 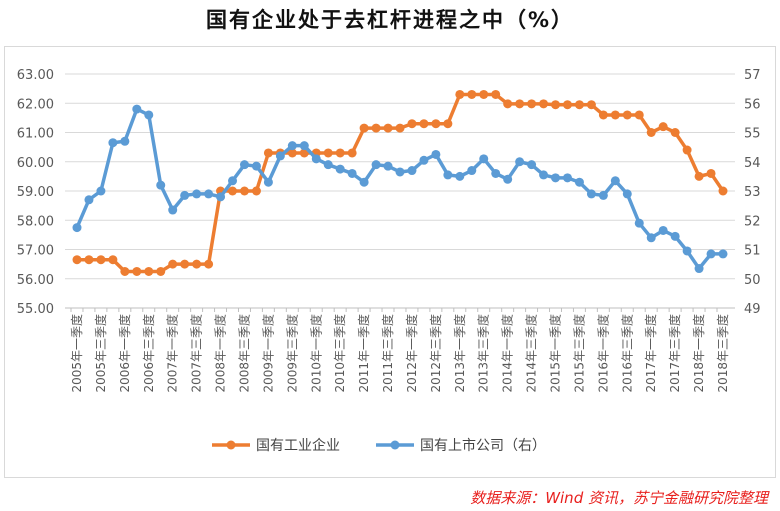 I want to click on x-axis-tick-label: 2006年一季度, so click(x=124, y=353).